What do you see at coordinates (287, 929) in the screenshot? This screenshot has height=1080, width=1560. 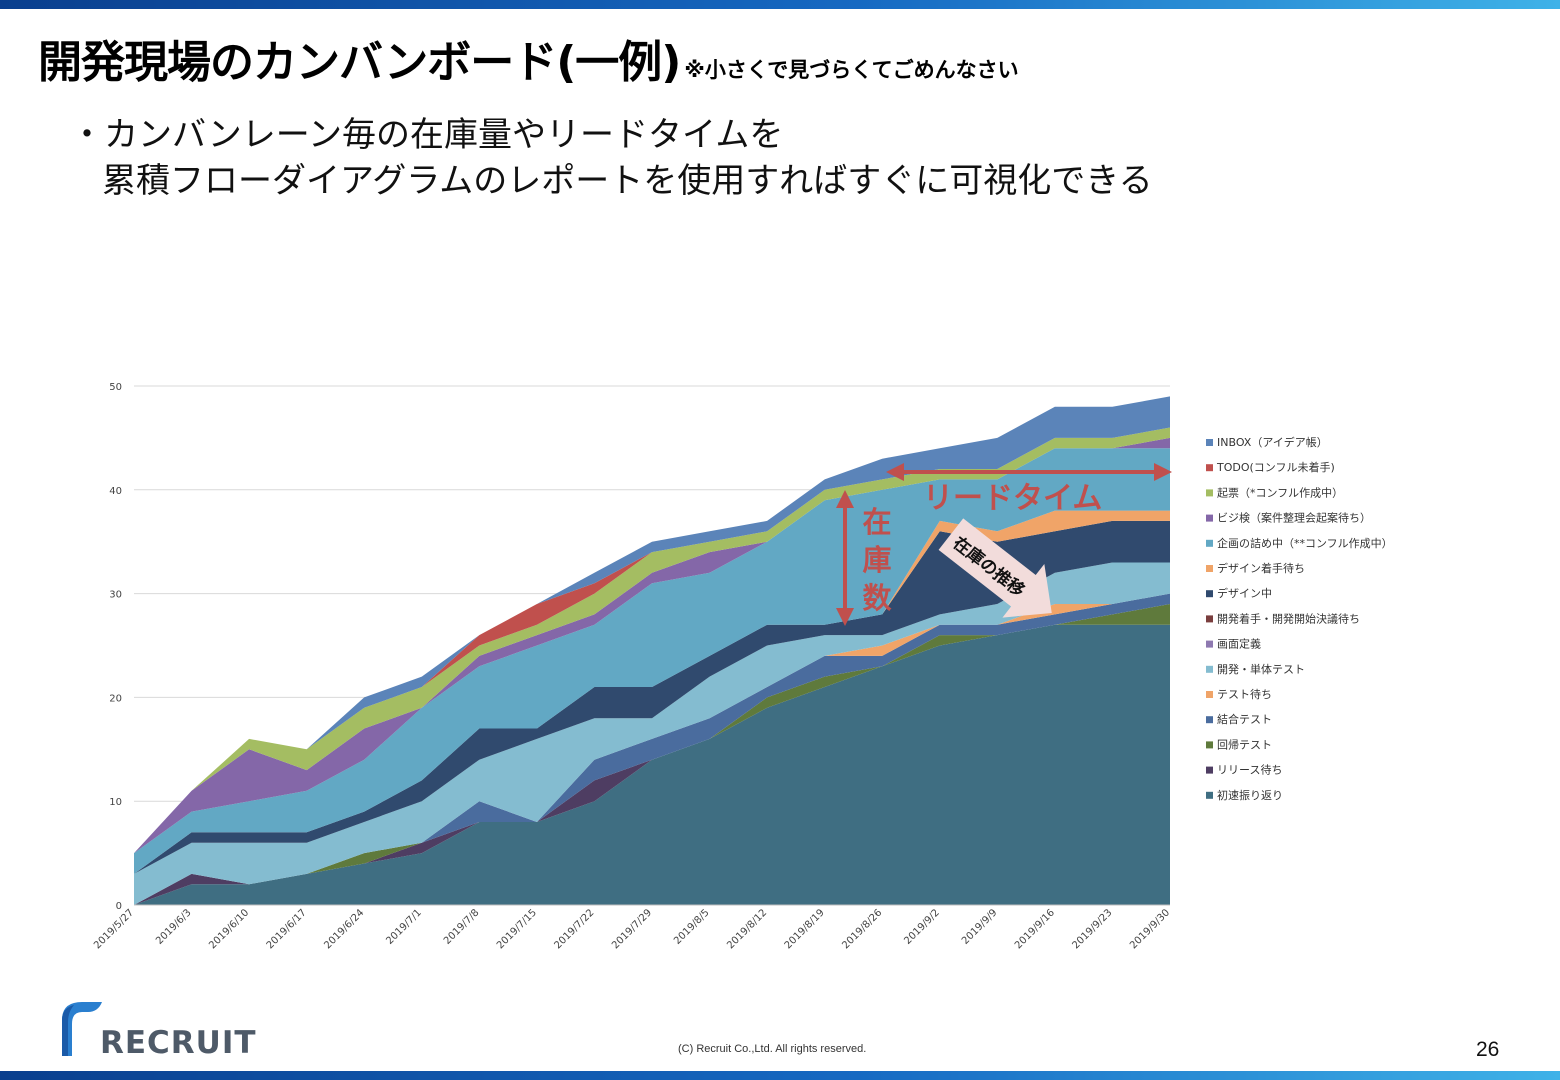 I see `x-tick-label: 2019/6/17` at bounding box center [287, 929].